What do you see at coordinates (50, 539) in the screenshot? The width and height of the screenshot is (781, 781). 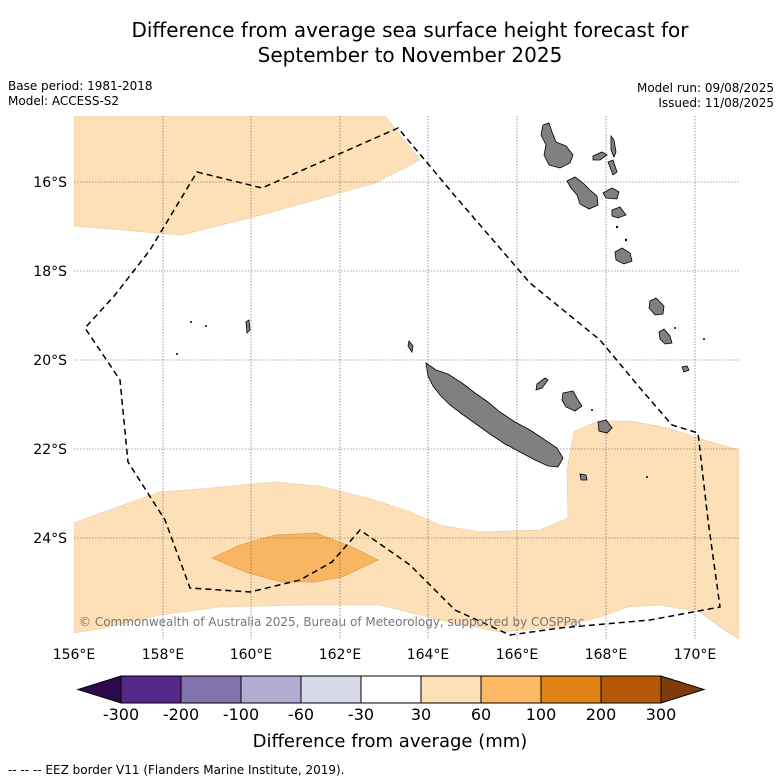 I see `lat-label-24s: 24°S` at bounding box center [50, 539].